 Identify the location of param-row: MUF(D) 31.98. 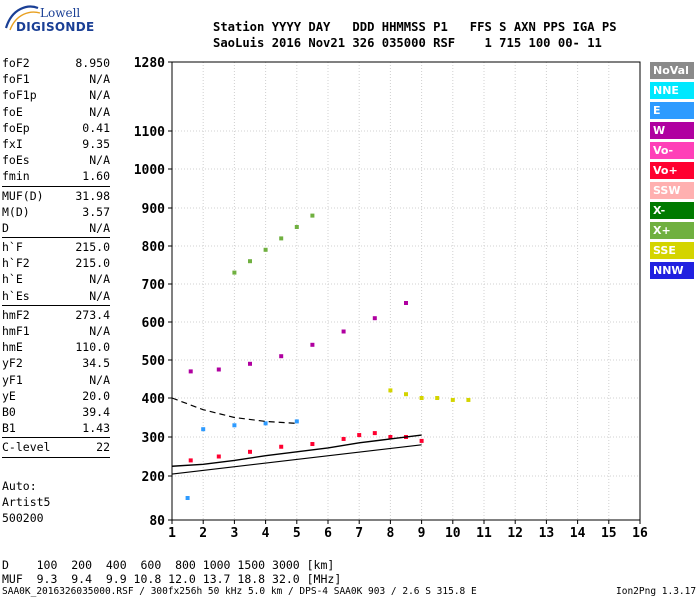
(56, 196).